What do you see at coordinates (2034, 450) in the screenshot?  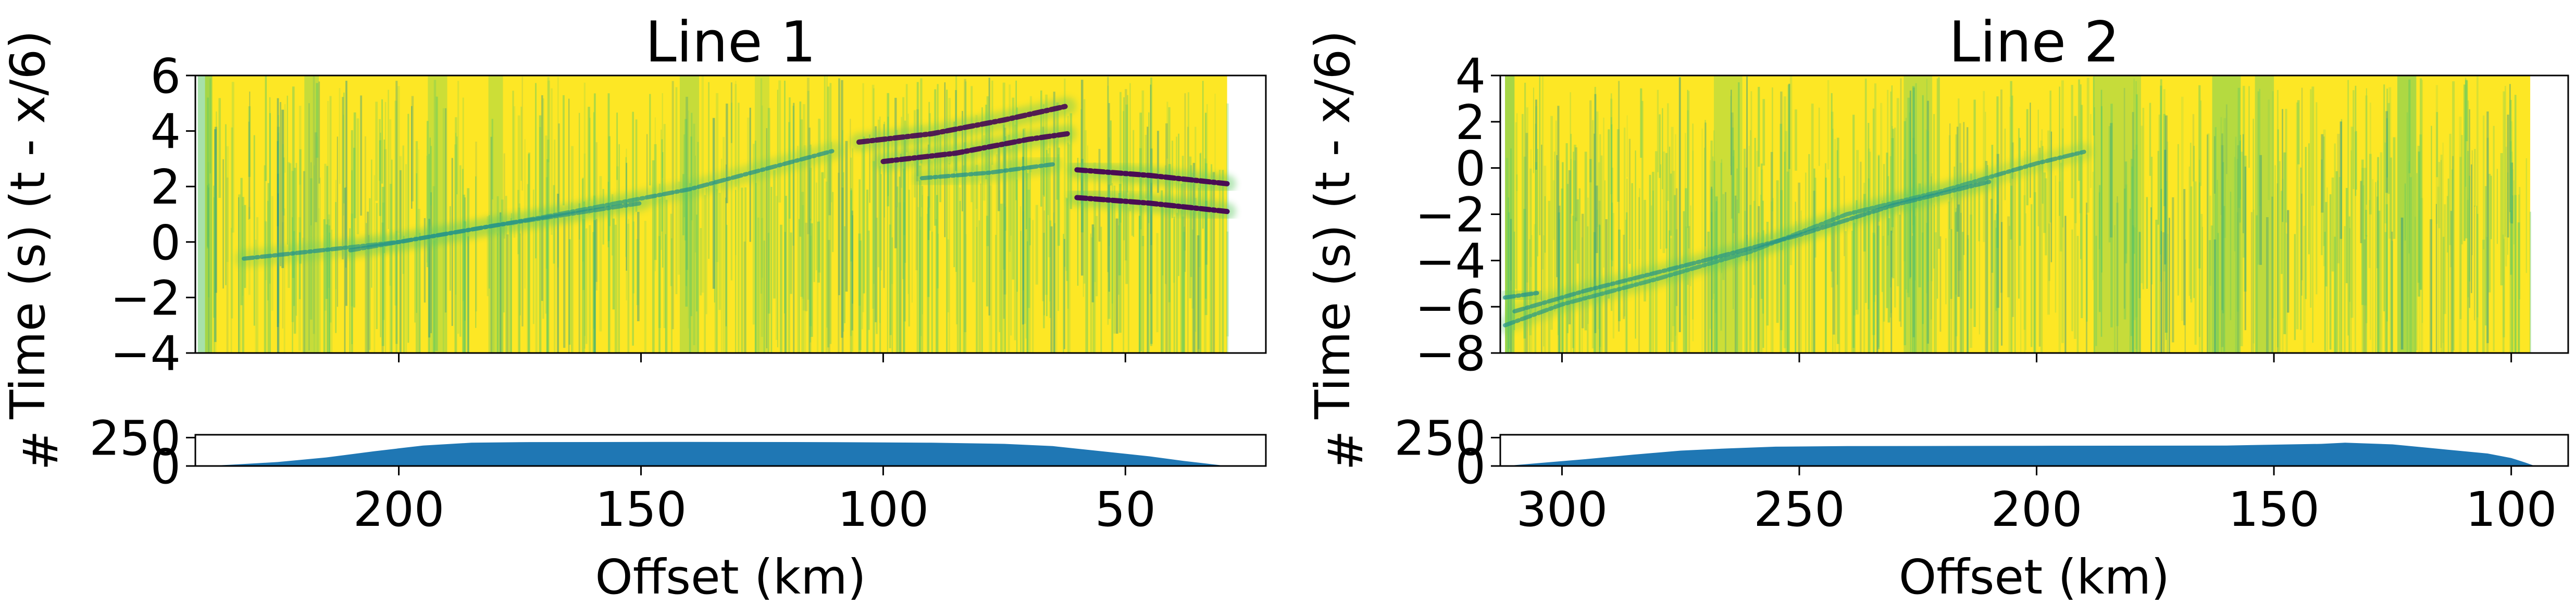 I see `histogram-frame` at bounding box center [2034, 450].